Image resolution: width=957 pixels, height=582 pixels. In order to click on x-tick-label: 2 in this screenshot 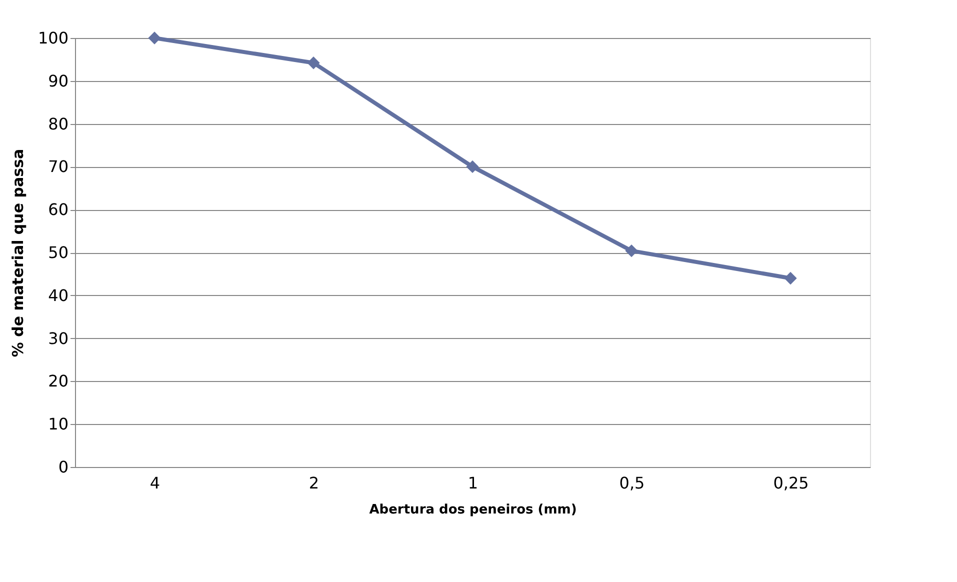, I will do `click(314, 483)`.